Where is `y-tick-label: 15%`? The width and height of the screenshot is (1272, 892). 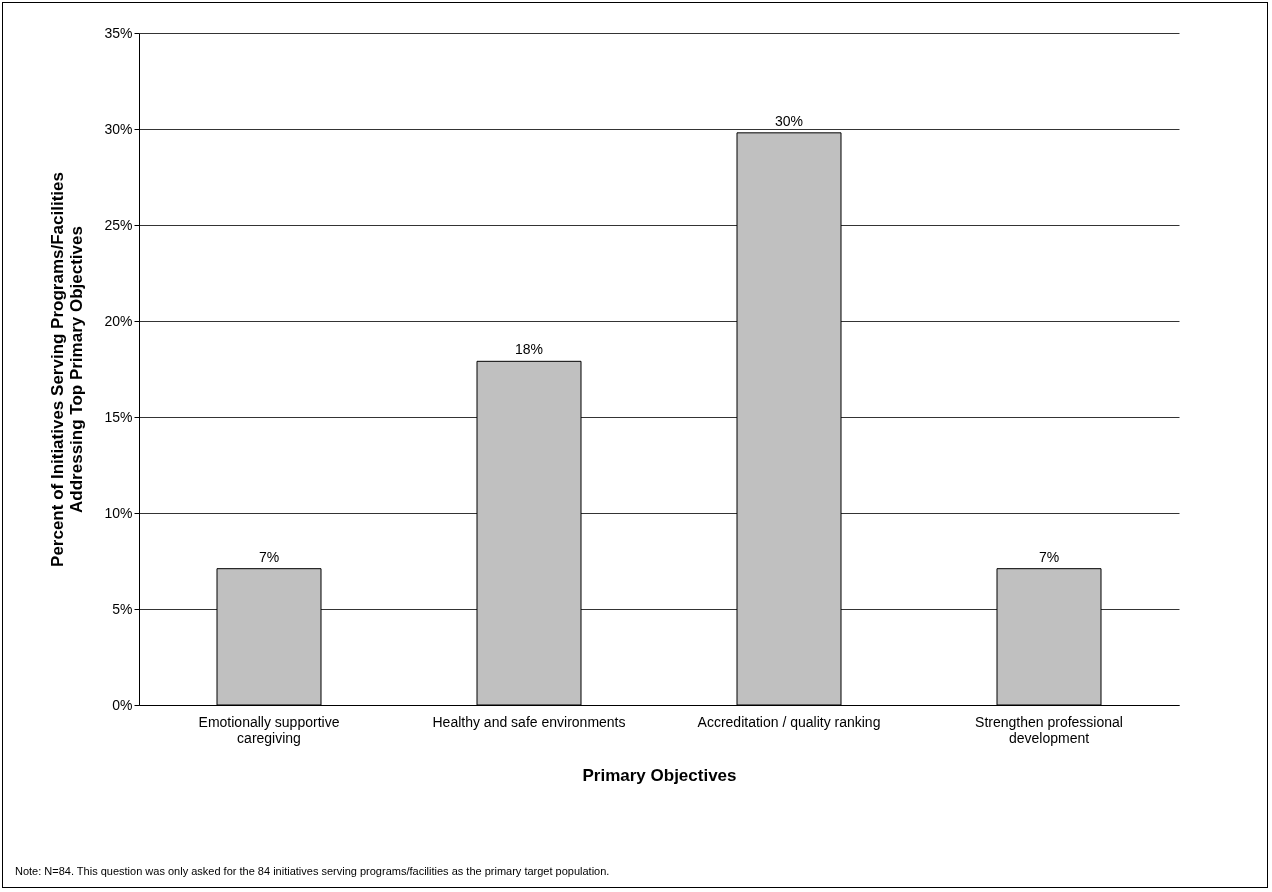 y-tick-label: 15% is located at coordinates (118, 416).